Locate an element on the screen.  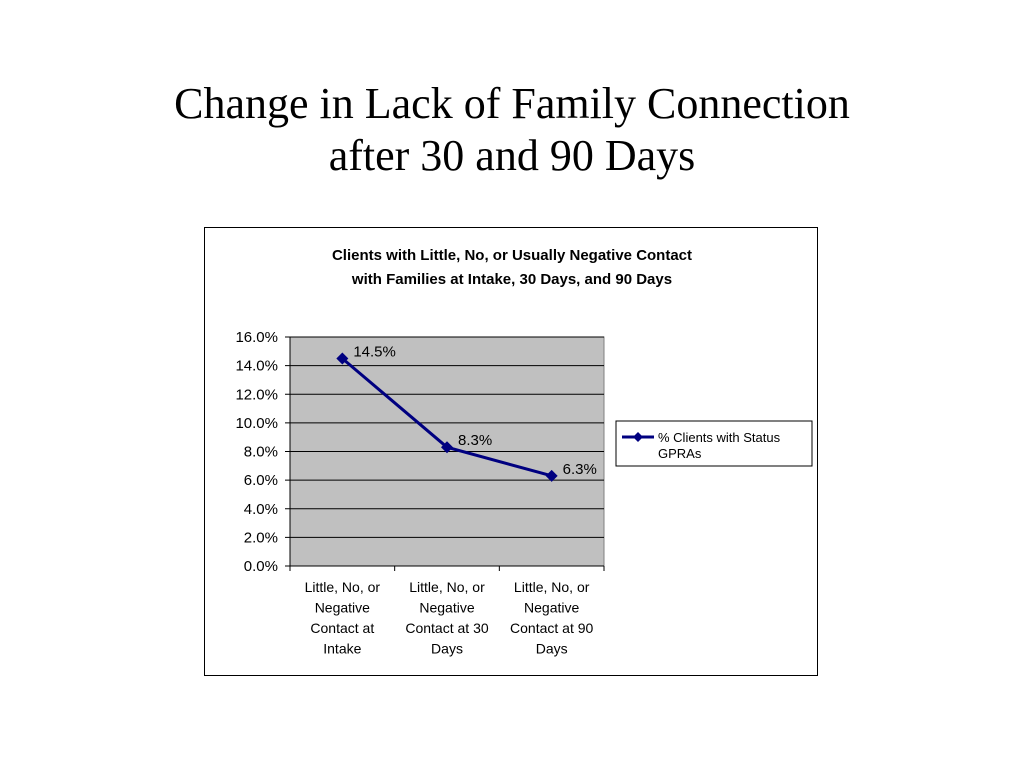
y-tick-label: 10.0% is located at coordinates (256, 423).